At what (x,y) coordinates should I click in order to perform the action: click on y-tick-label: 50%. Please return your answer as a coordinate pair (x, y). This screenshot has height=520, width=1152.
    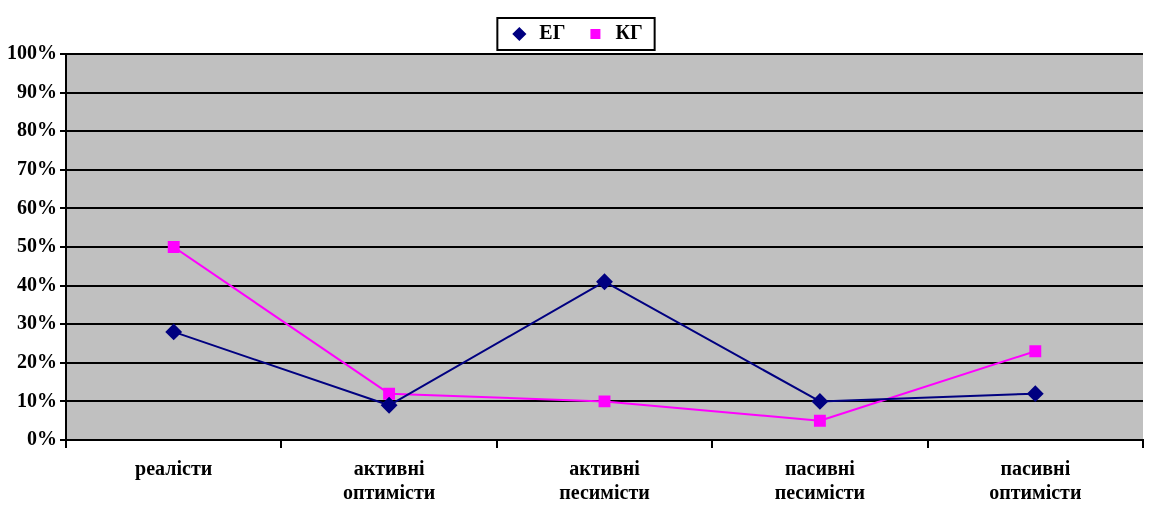
    Looking at the image, I should click on (37, 245).